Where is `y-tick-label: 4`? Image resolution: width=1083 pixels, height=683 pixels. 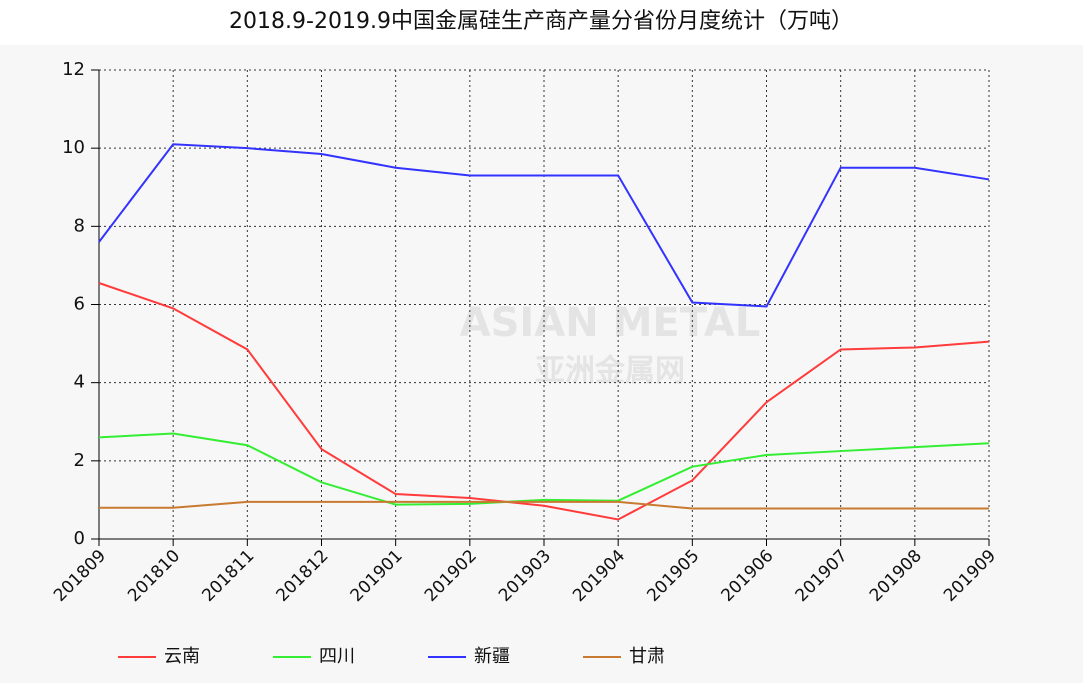
y-tick-label: 4 is located at coordinates (79, 382).